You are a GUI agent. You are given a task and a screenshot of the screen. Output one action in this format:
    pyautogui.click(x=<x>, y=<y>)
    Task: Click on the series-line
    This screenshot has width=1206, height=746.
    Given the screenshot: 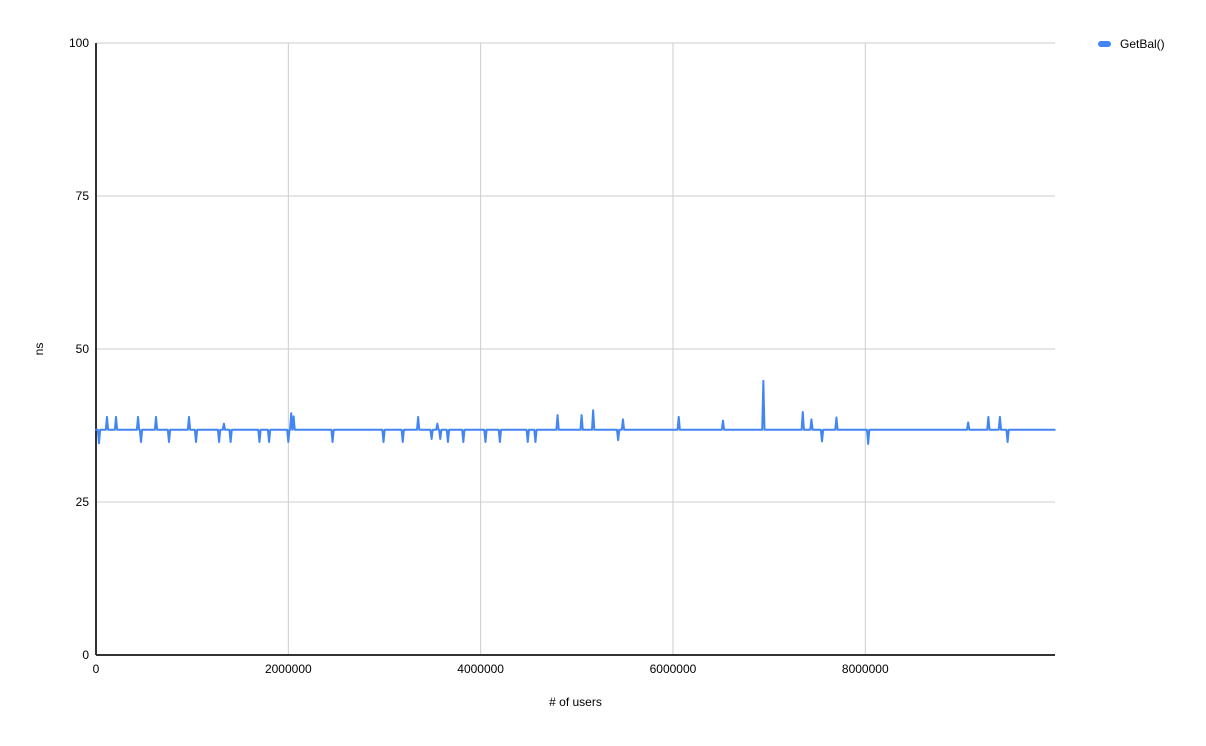 What is the action you would take?
    pyautogui.click(x=575, y=412)
    